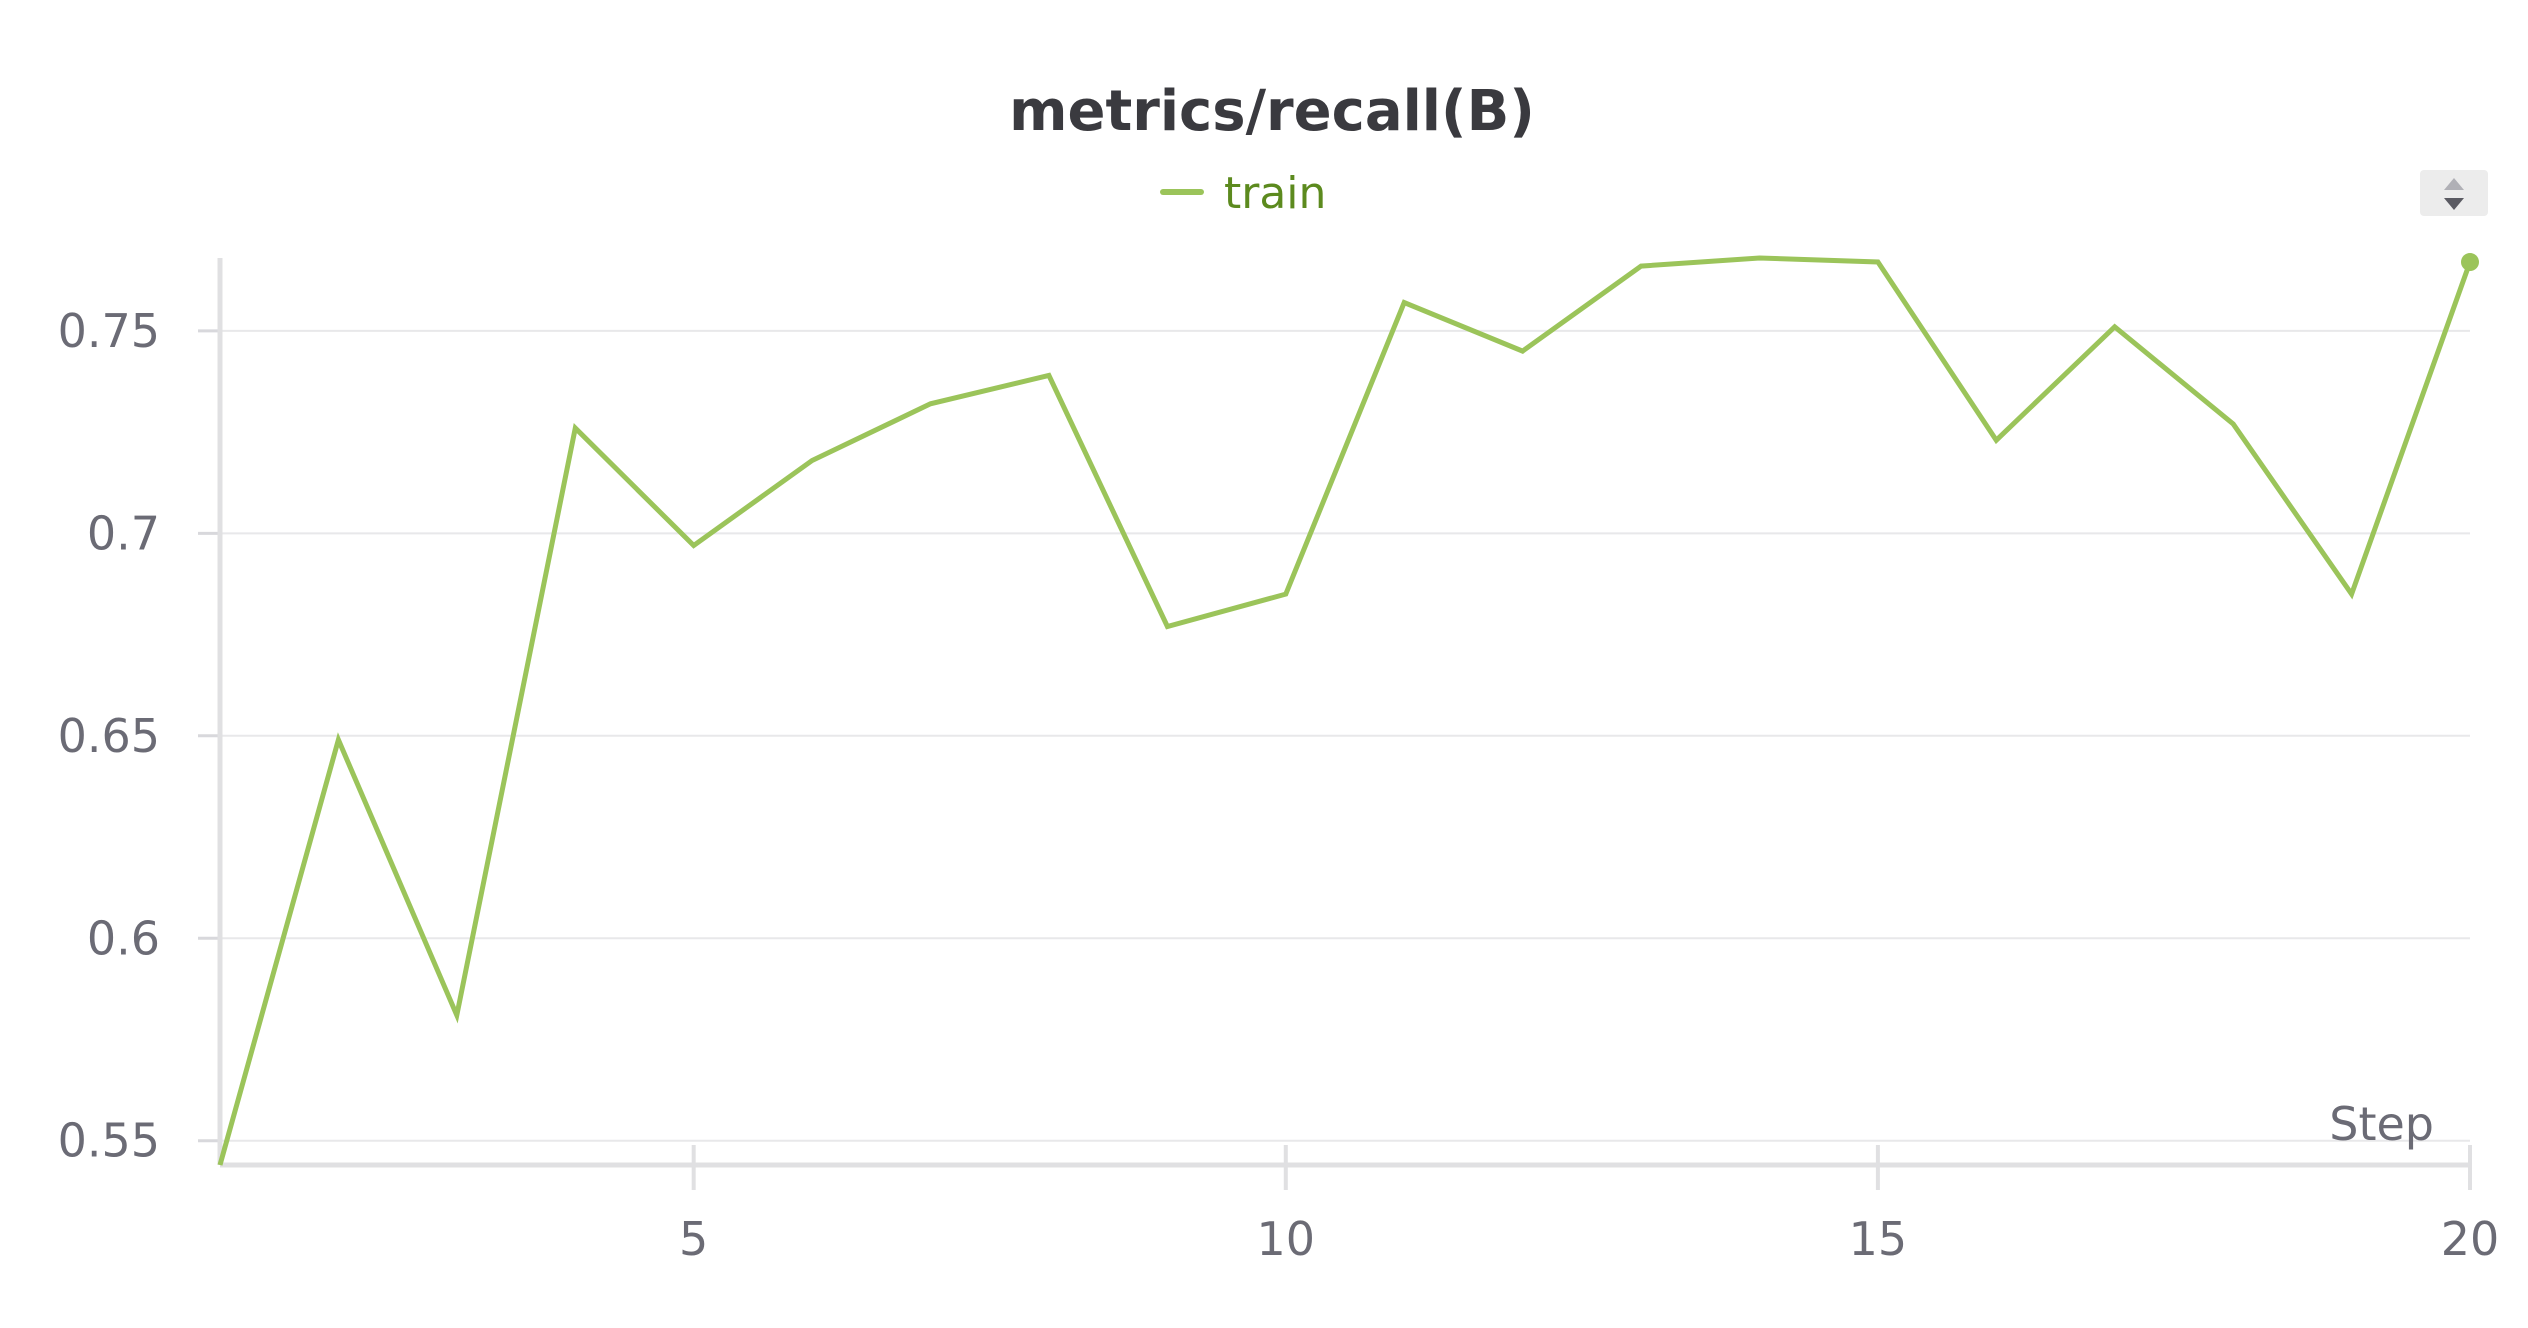 The width and height of the screenshot is (2528, 1328). Describe the element at coordinates (2454, 184) in the screenshot. I see `sort-up-icon` at that location.